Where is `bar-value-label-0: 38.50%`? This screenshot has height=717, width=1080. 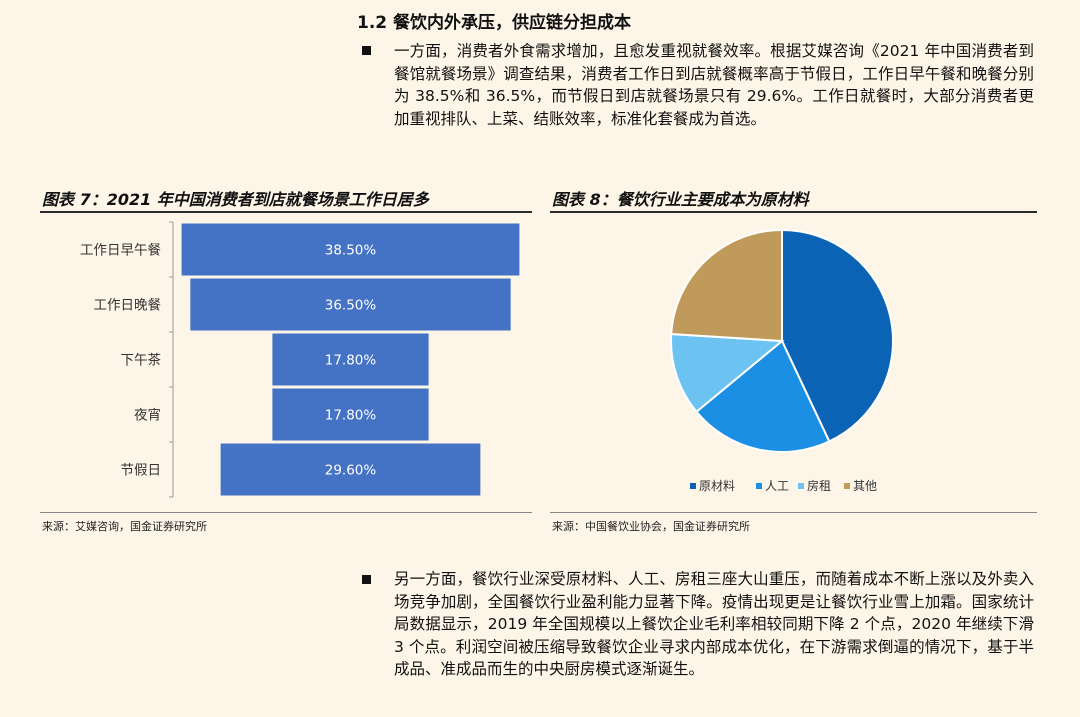
bar-value-label-0: 38.50% is located at coordinates (351, 251).